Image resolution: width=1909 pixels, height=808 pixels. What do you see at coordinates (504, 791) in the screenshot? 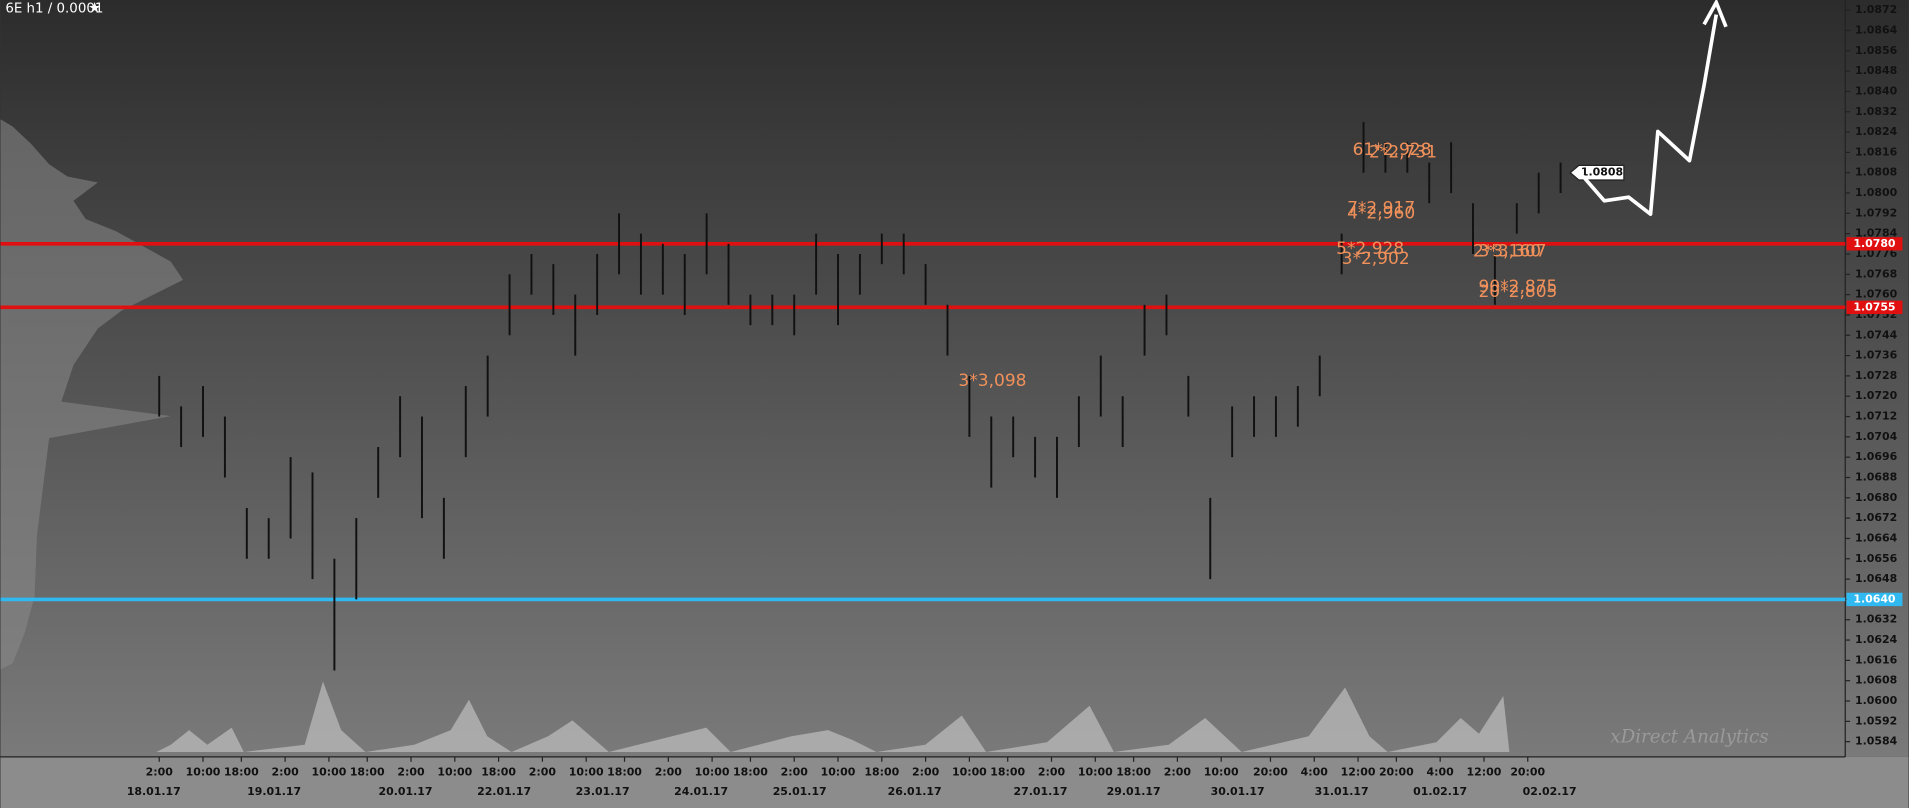
I see `x-date-label: 22.01.17` at bounding box center [504, 791].